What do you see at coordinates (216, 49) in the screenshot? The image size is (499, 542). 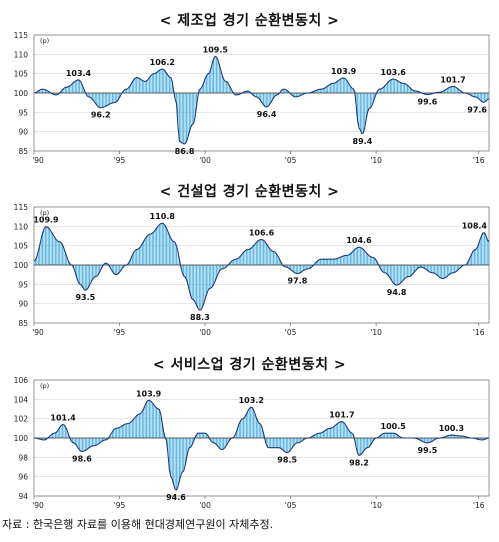 I see `data-label: 109.5` at bounding box center [216, 49].